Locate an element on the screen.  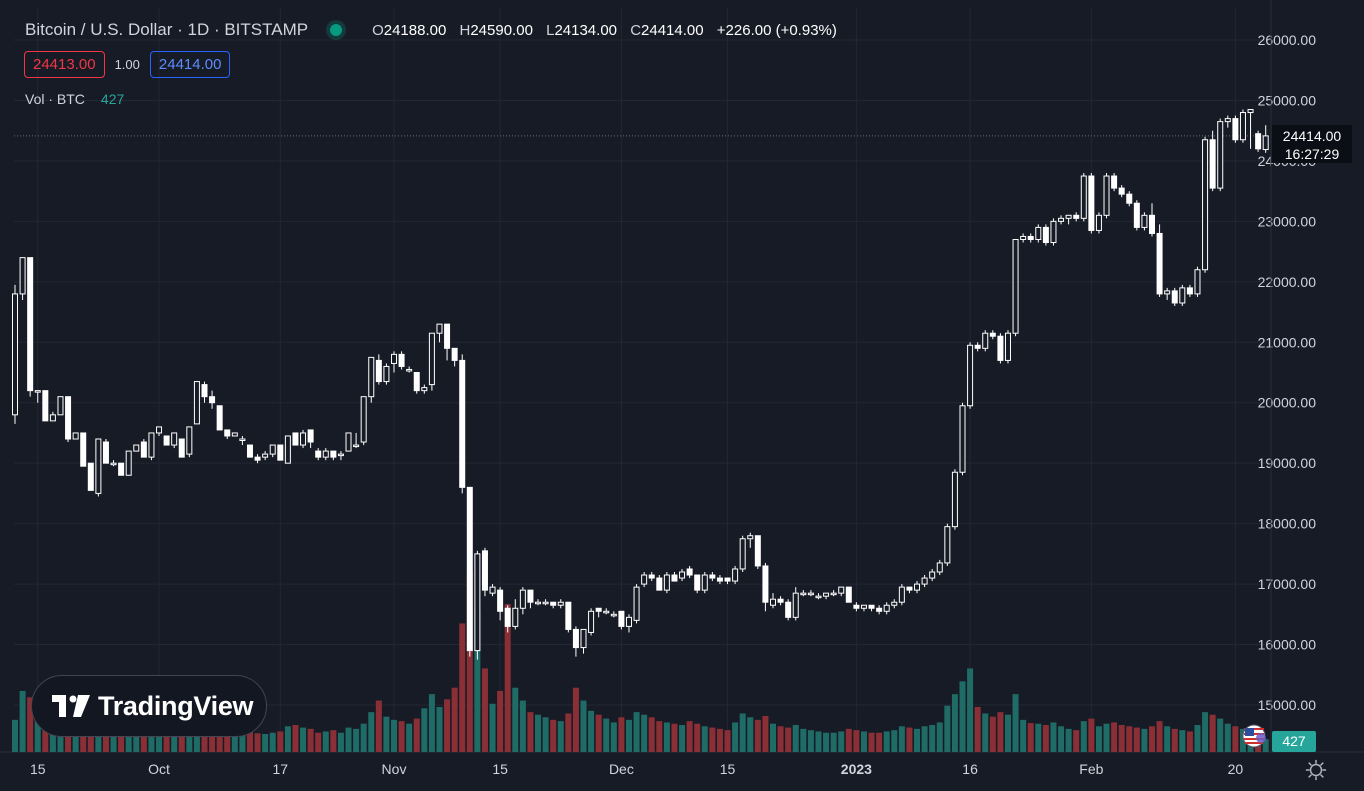
gear-icon is located at coordinates (1316, 770).